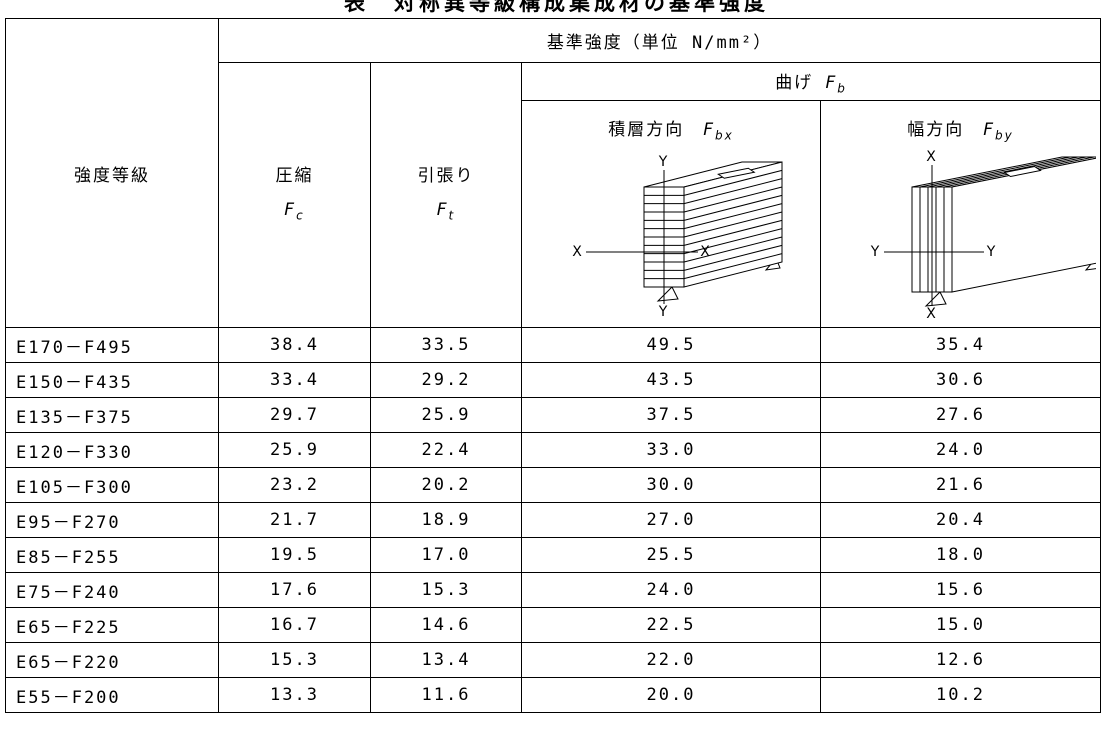  What do you see at coordinates (112, 345) in the screenshot?
I see `grade-cell: E170－F495` at bounding box center [112, 345].